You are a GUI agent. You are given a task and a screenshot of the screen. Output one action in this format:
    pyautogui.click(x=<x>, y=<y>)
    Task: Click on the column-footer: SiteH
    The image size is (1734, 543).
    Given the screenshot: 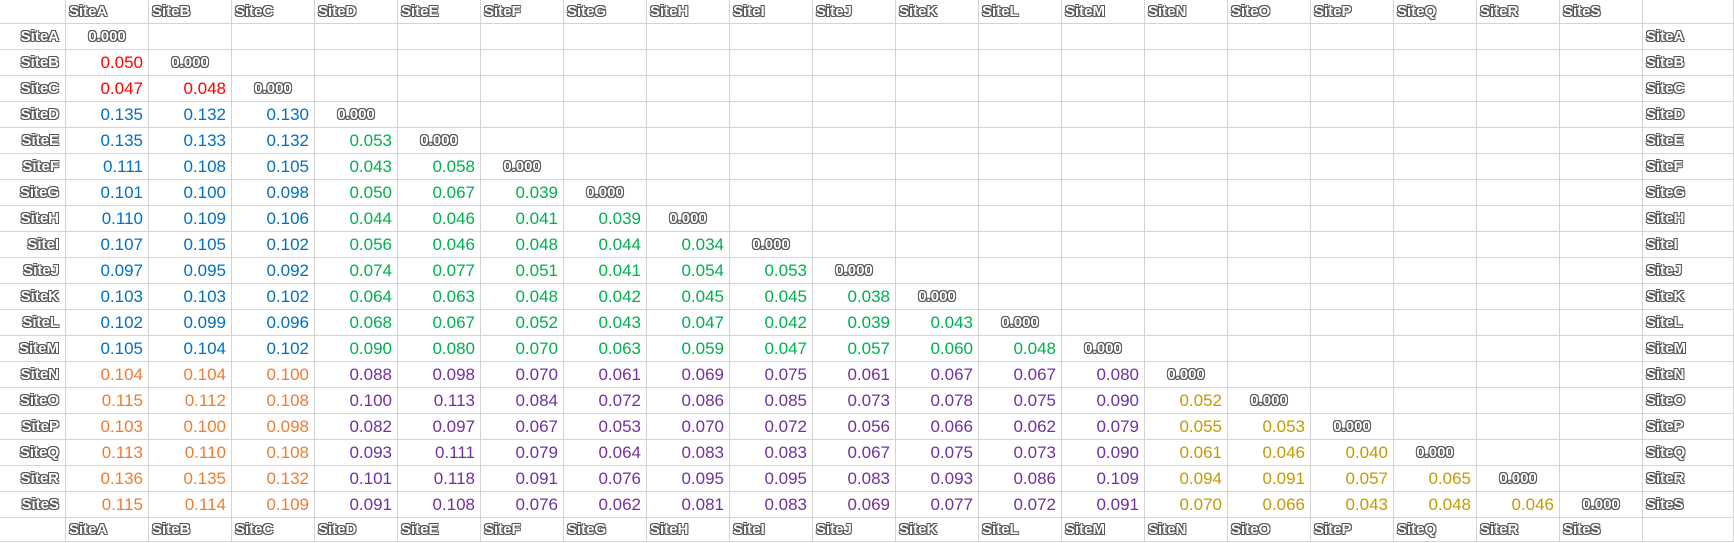 What is the action you would take?
    pyautogui.click(x=688, y=530)
    